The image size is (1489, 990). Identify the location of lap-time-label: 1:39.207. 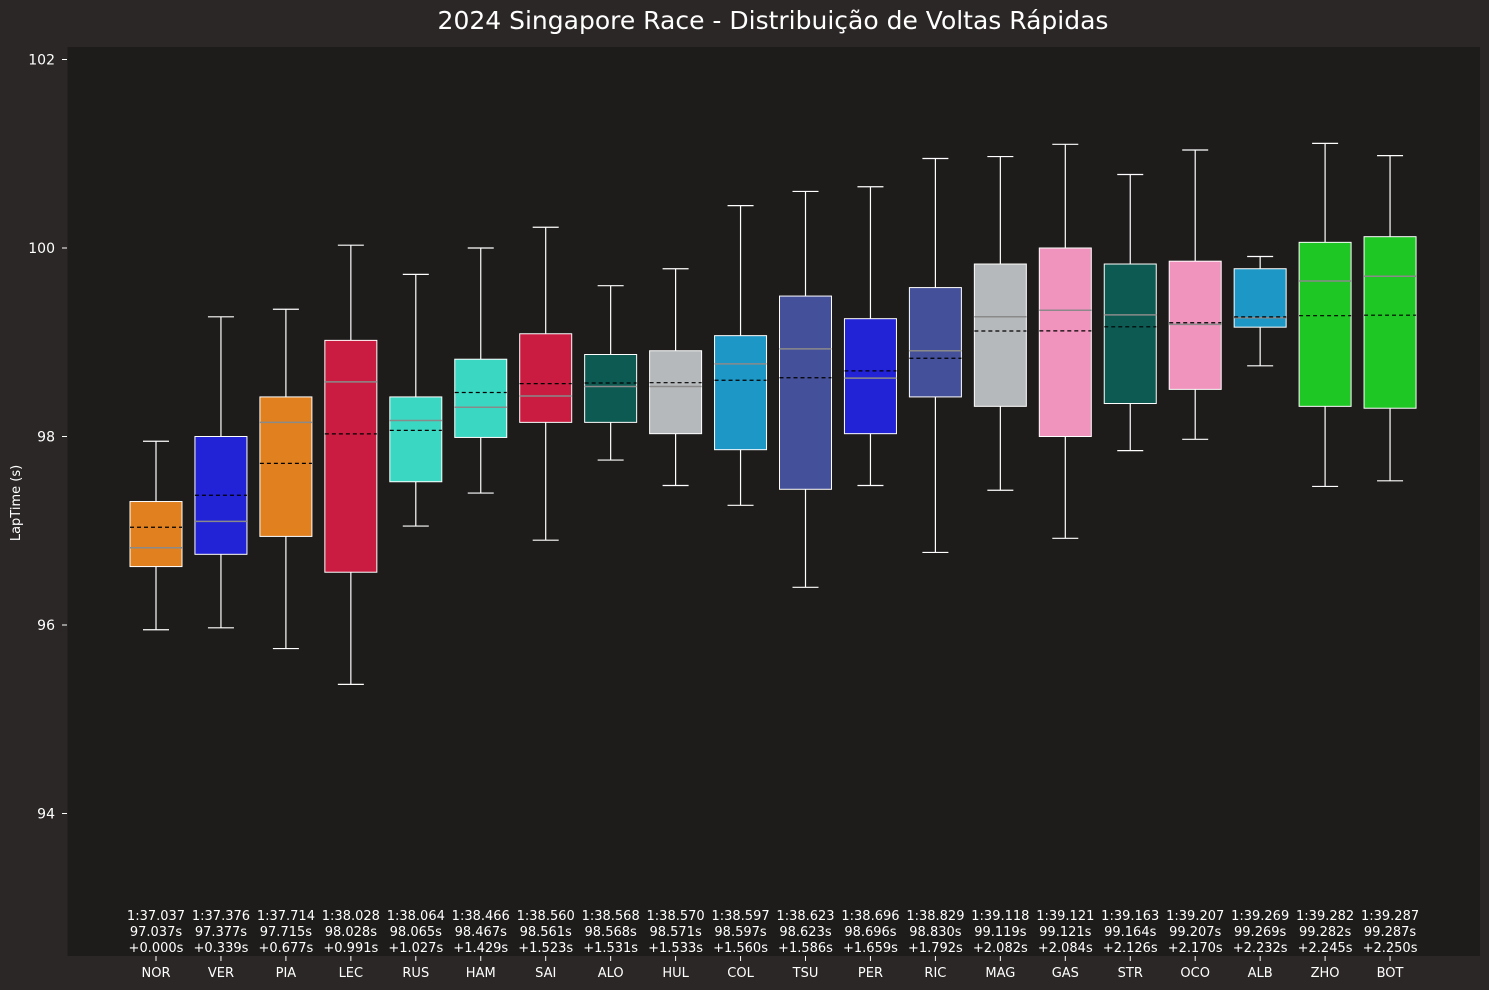
(1195, 916).